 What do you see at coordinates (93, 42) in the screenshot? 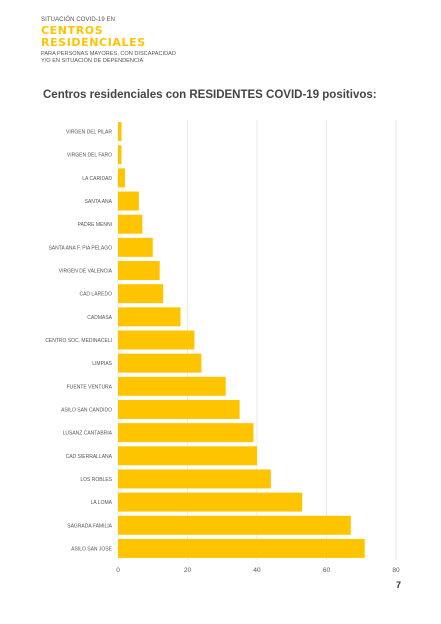
I see `header-title-line2: RESIDENCIALES` at bounding box center [93, 42].